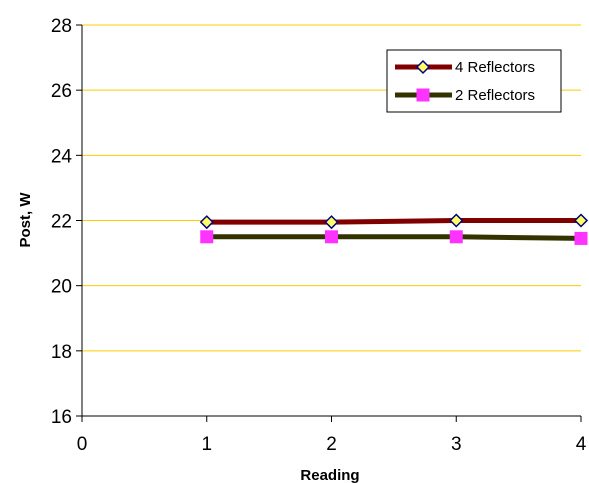 This screenshot has height=483, width=589. What do you see at coordinates (82, 444) in the screenshot?
I see `x-tick-label: 0` at bounding box center [82, 444].